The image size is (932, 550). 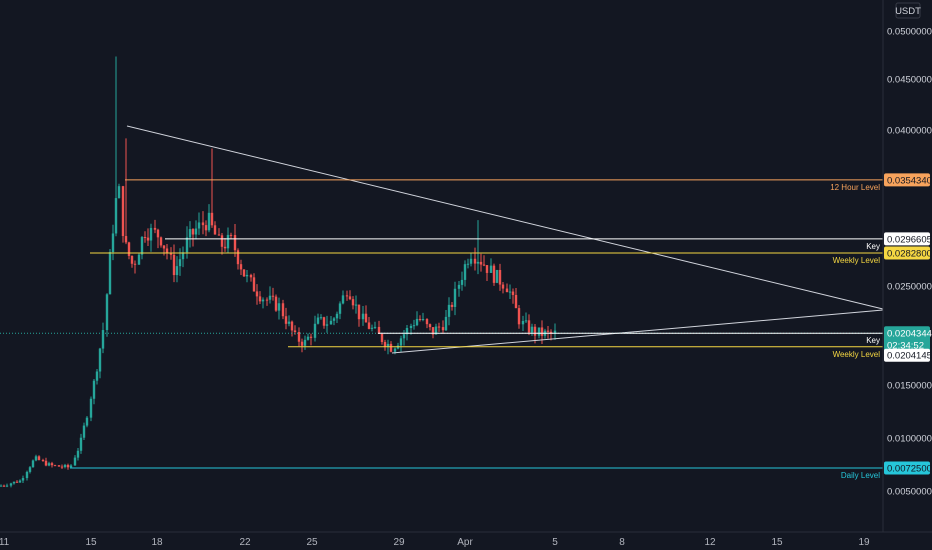 I want to click on badge-text: 0.03543409, so click(x=909, y=180).